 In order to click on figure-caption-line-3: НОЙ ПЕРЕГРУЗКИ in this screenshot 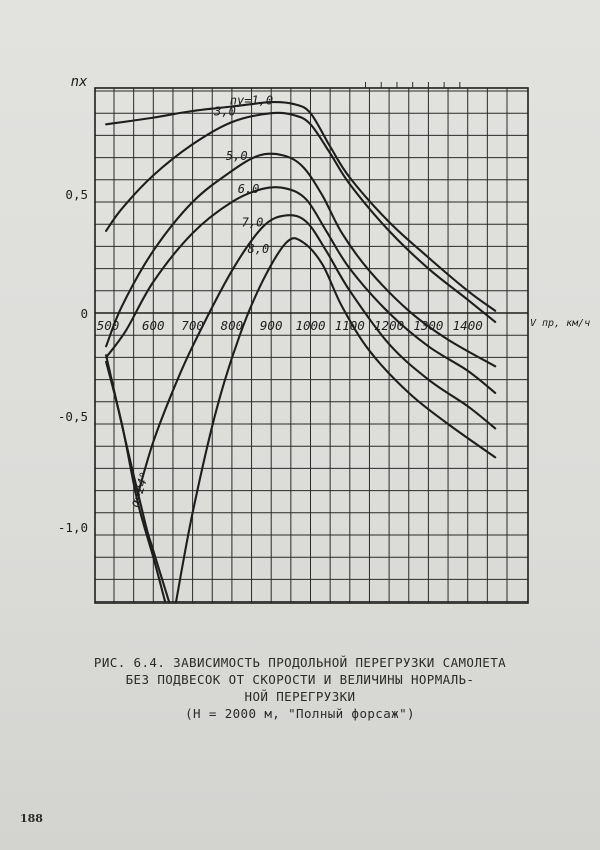, I will do `click(300, 696)`.